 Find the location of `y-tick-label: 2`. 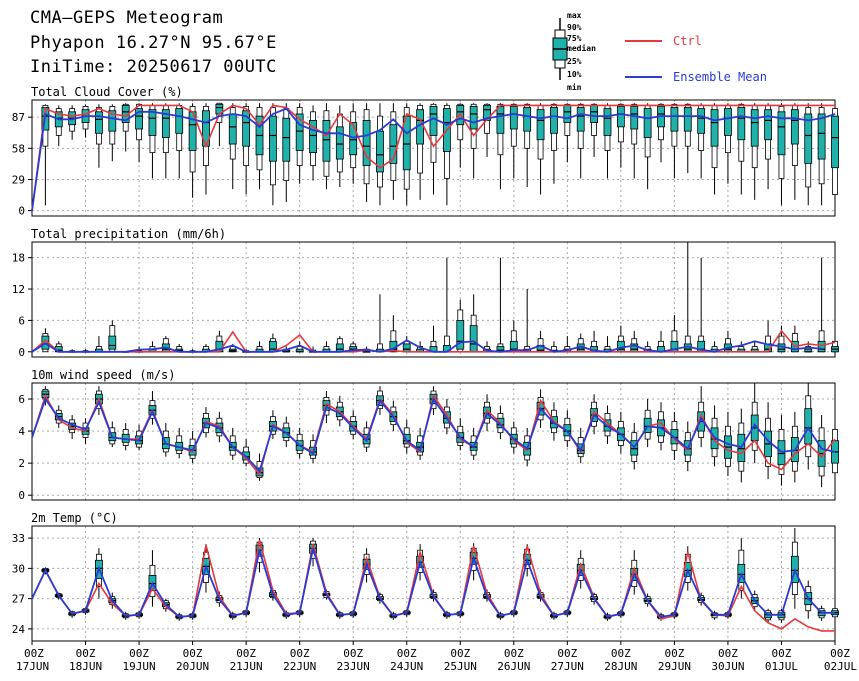

y-tick-label: 2 is located at coordinates (21, 463).